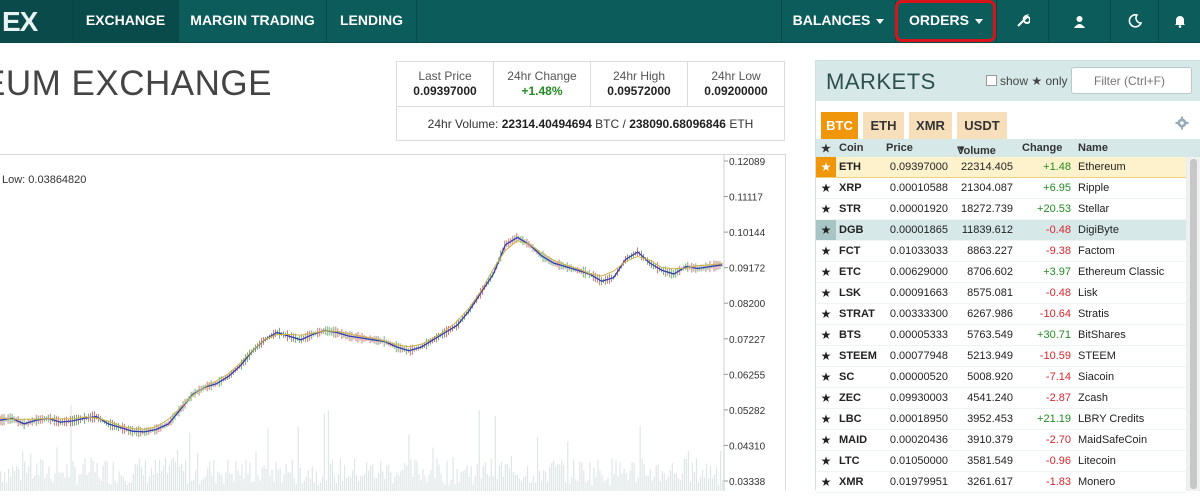 The width and height of the screenshot is (1200, 496). What do you see at coordinates (1131, 80) in the screenshot?
I see `markets-filter-input` at bounding box center [1131, 80].